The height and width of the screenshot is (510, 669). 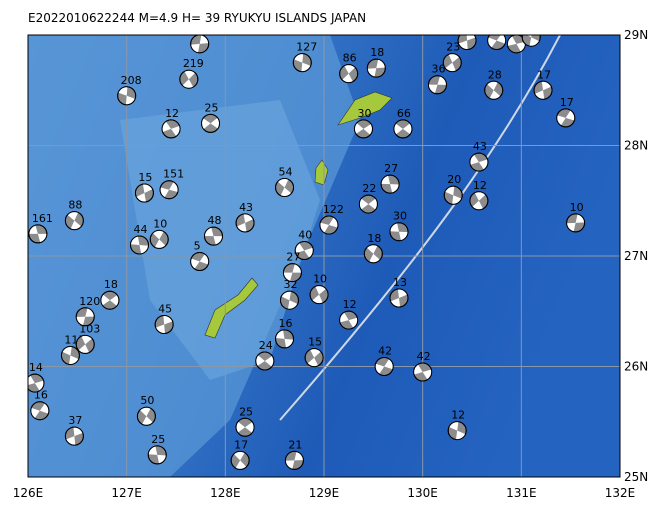 I want to click on depth-label: 20, so click(x=454, y=179).